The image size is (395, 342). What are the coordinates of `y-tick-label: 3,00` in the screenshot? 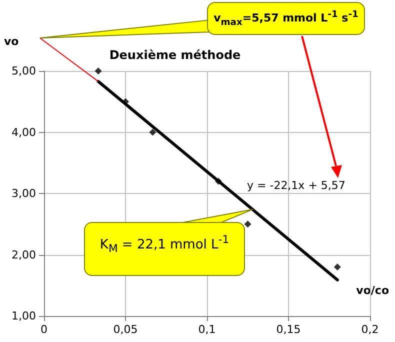 It's located at (24, 193).